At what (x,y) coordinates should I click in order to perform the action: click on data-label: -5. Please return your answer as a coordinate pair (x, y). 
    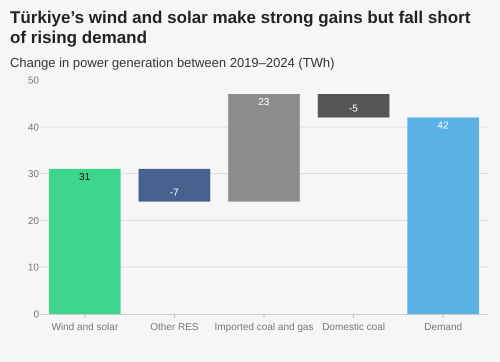
    Looking at the image, I should click on (353, 108).